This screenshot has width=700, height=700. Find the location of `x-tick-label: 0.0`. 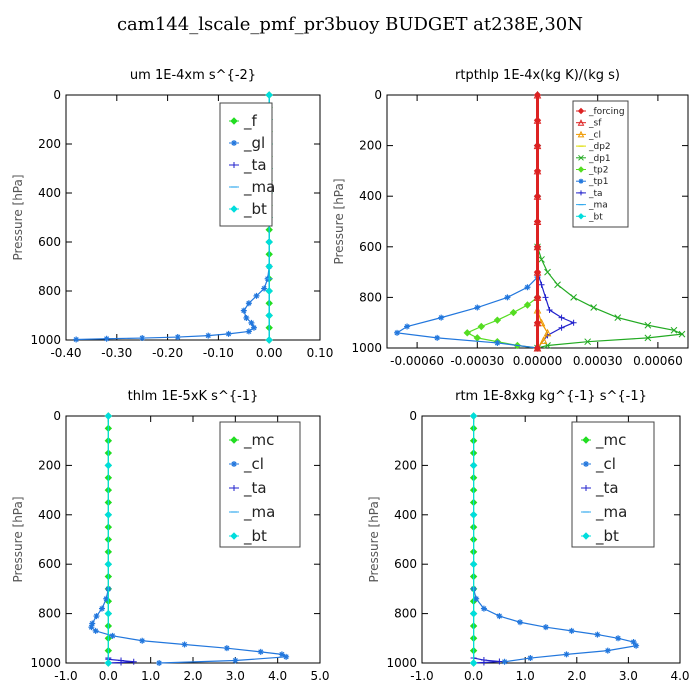

x-tick-label: 0.0 is located at coordinates (473, 676).